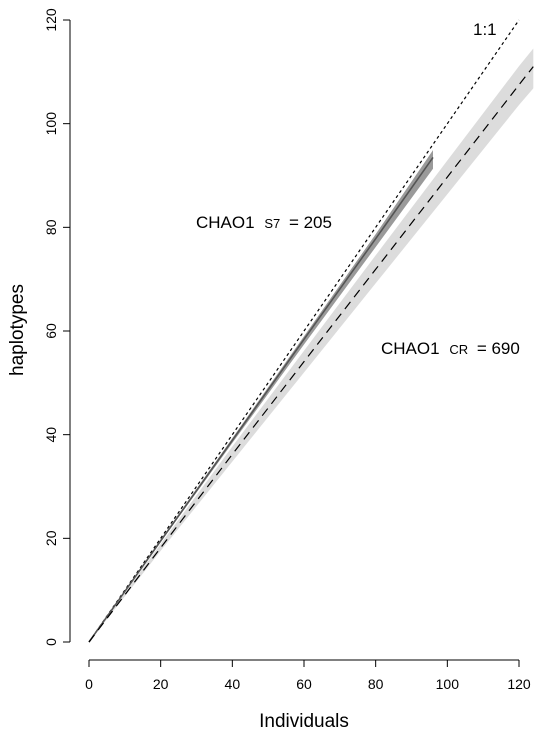 The height and width of the screenshot is (733, 542). What do you see at coordinates (17, 330) in the screenshot?
I see `y-axis-title: haplotypes` at bounding box center [17, 330].